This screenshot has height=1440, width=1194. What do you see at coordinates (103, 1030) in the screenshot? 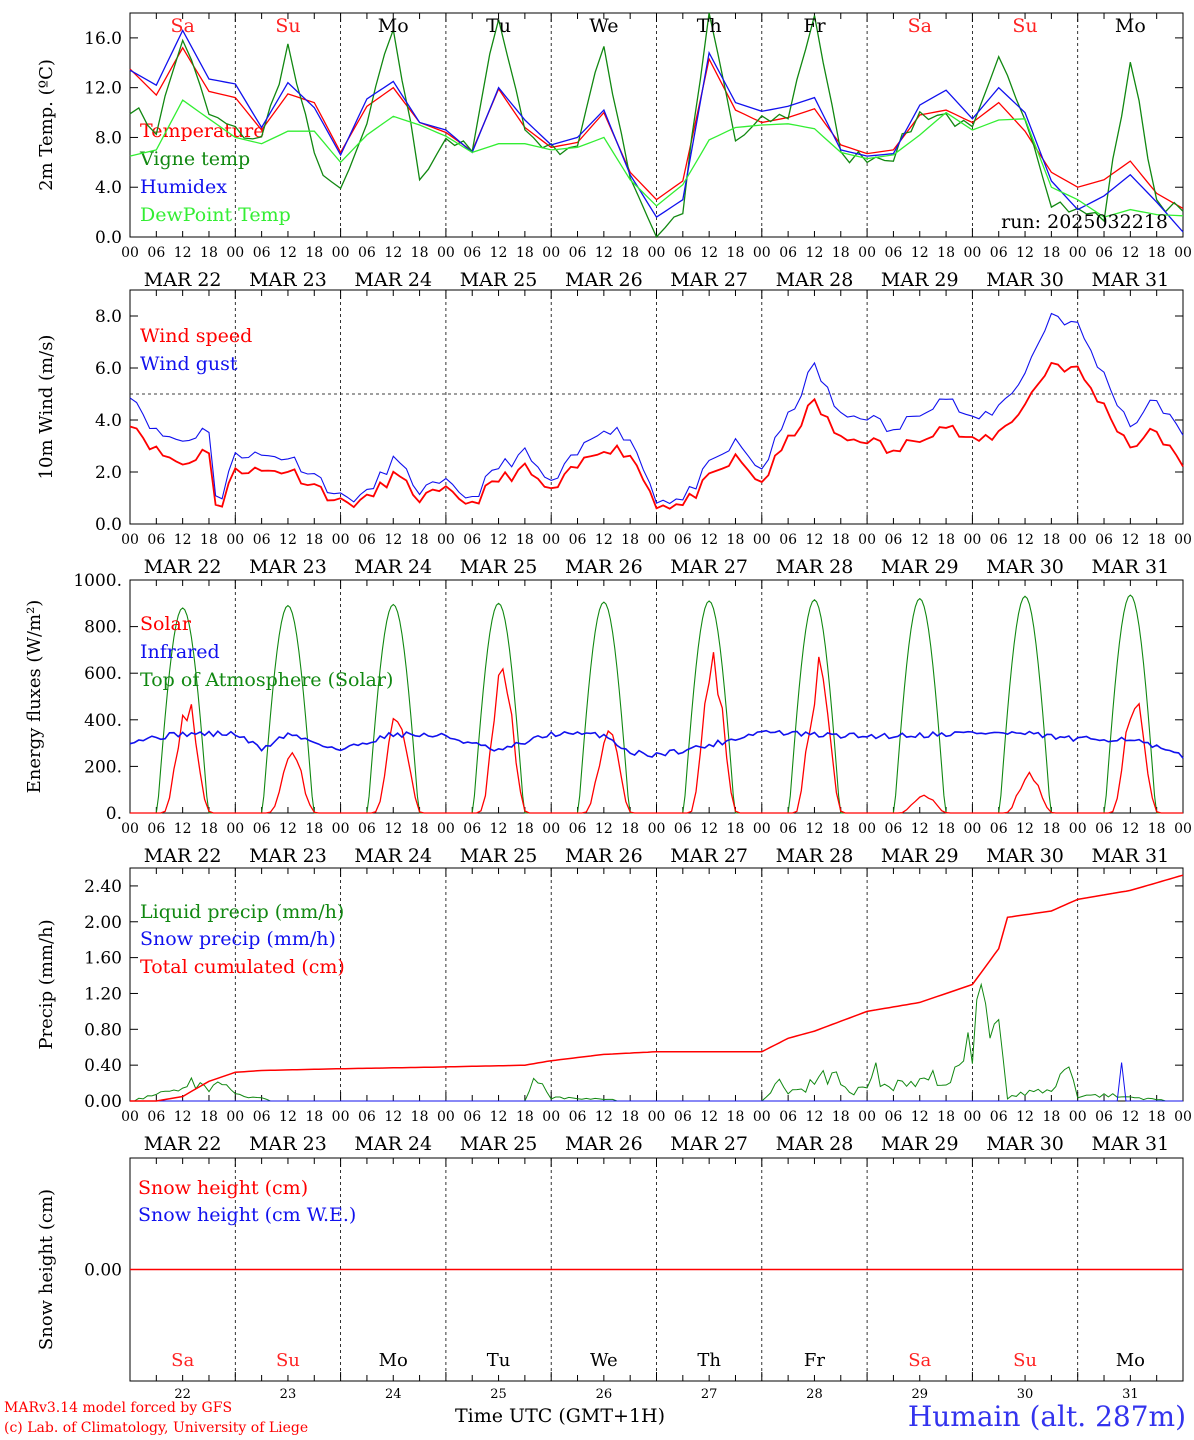
I see `y-tick-label: 0.80` at bounding box center [103, 1030].